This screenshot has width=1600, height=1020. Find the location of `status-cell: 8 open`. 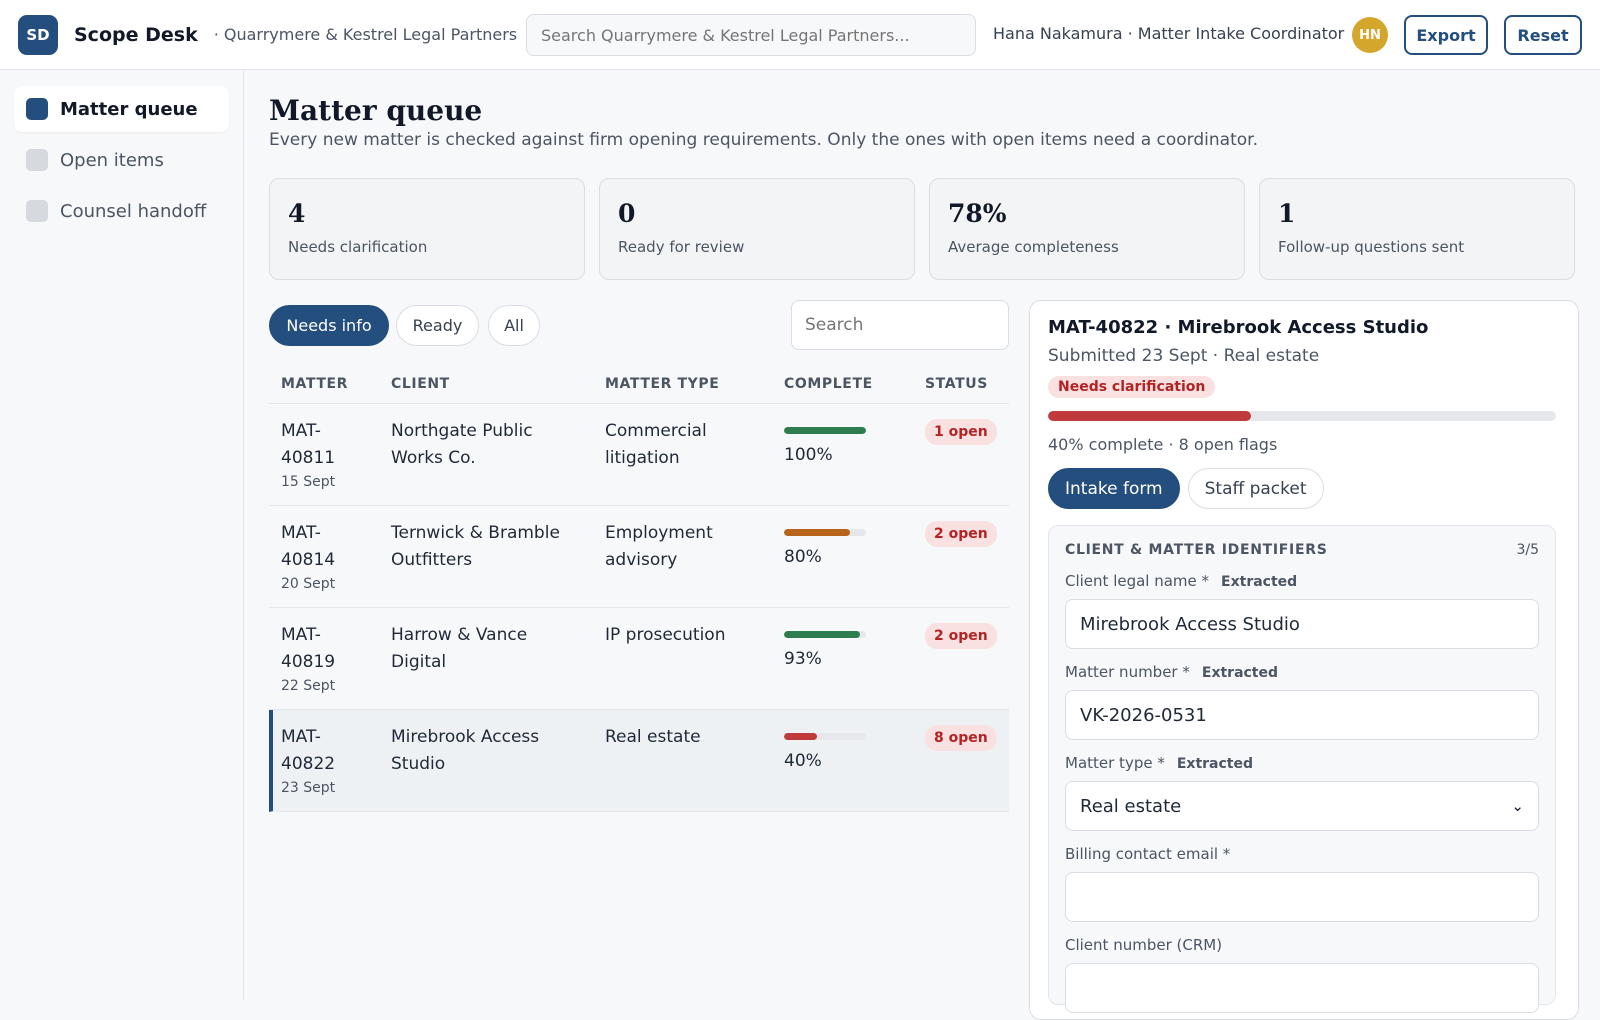

status-cell: 8 open is located at coordinates (961, 737).